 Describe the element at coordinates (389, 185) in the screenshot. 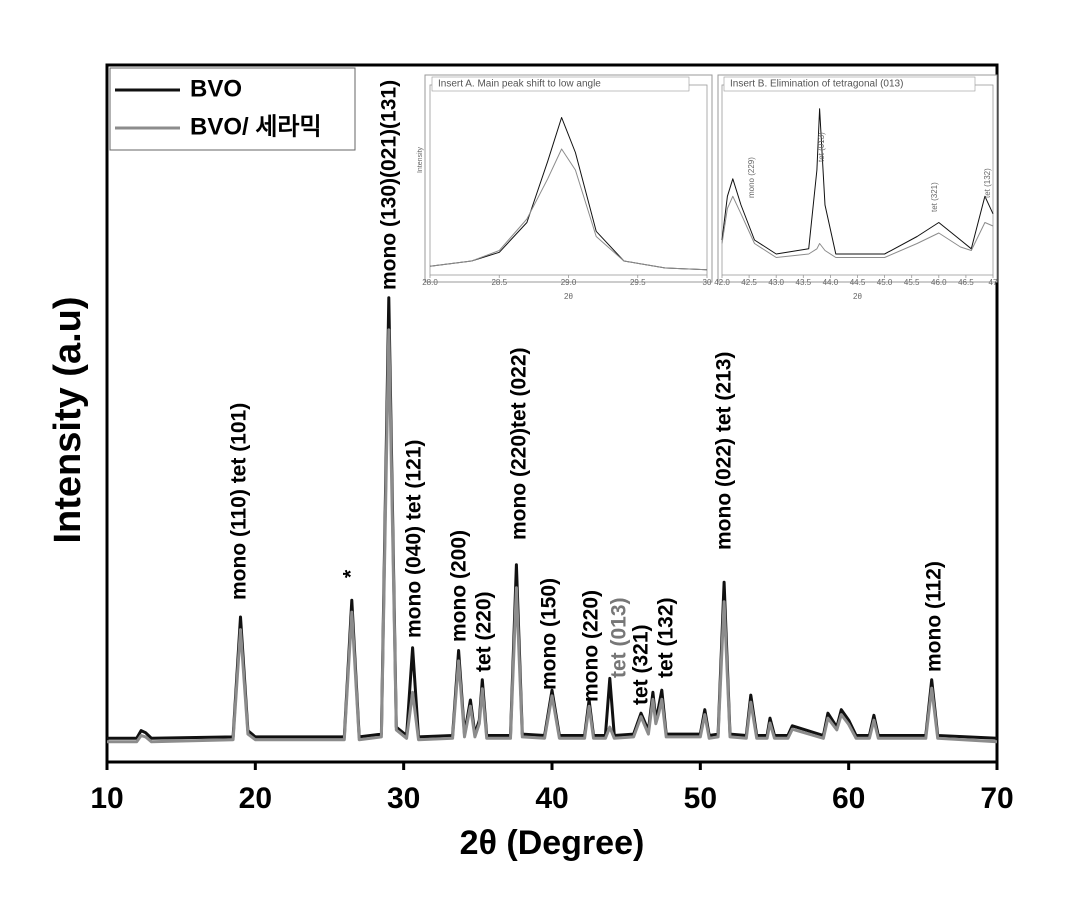

I see `peak-annotation: mono (130)(021)(131)` at that location.